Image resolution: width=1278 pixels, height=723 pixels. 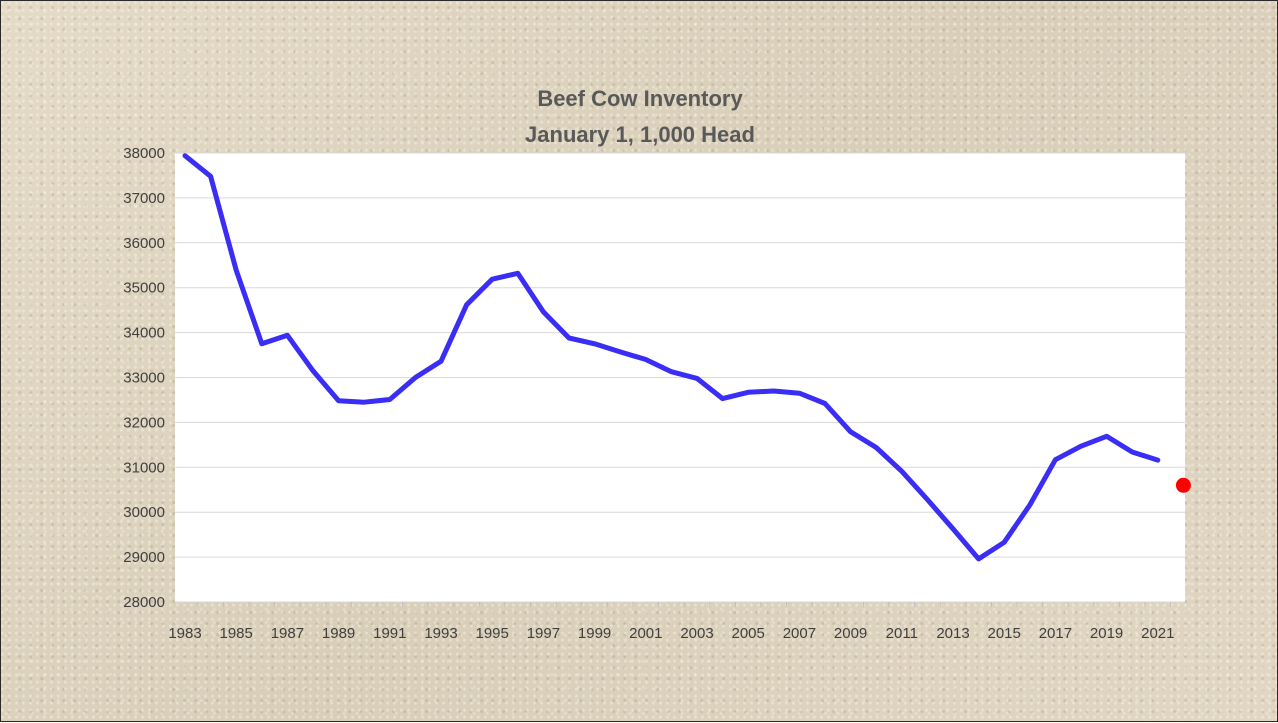 What do you see at coordinates (952, 633) in the screenshot?
I see `x-tick-label: 2013` at bounding box center [952, 633].